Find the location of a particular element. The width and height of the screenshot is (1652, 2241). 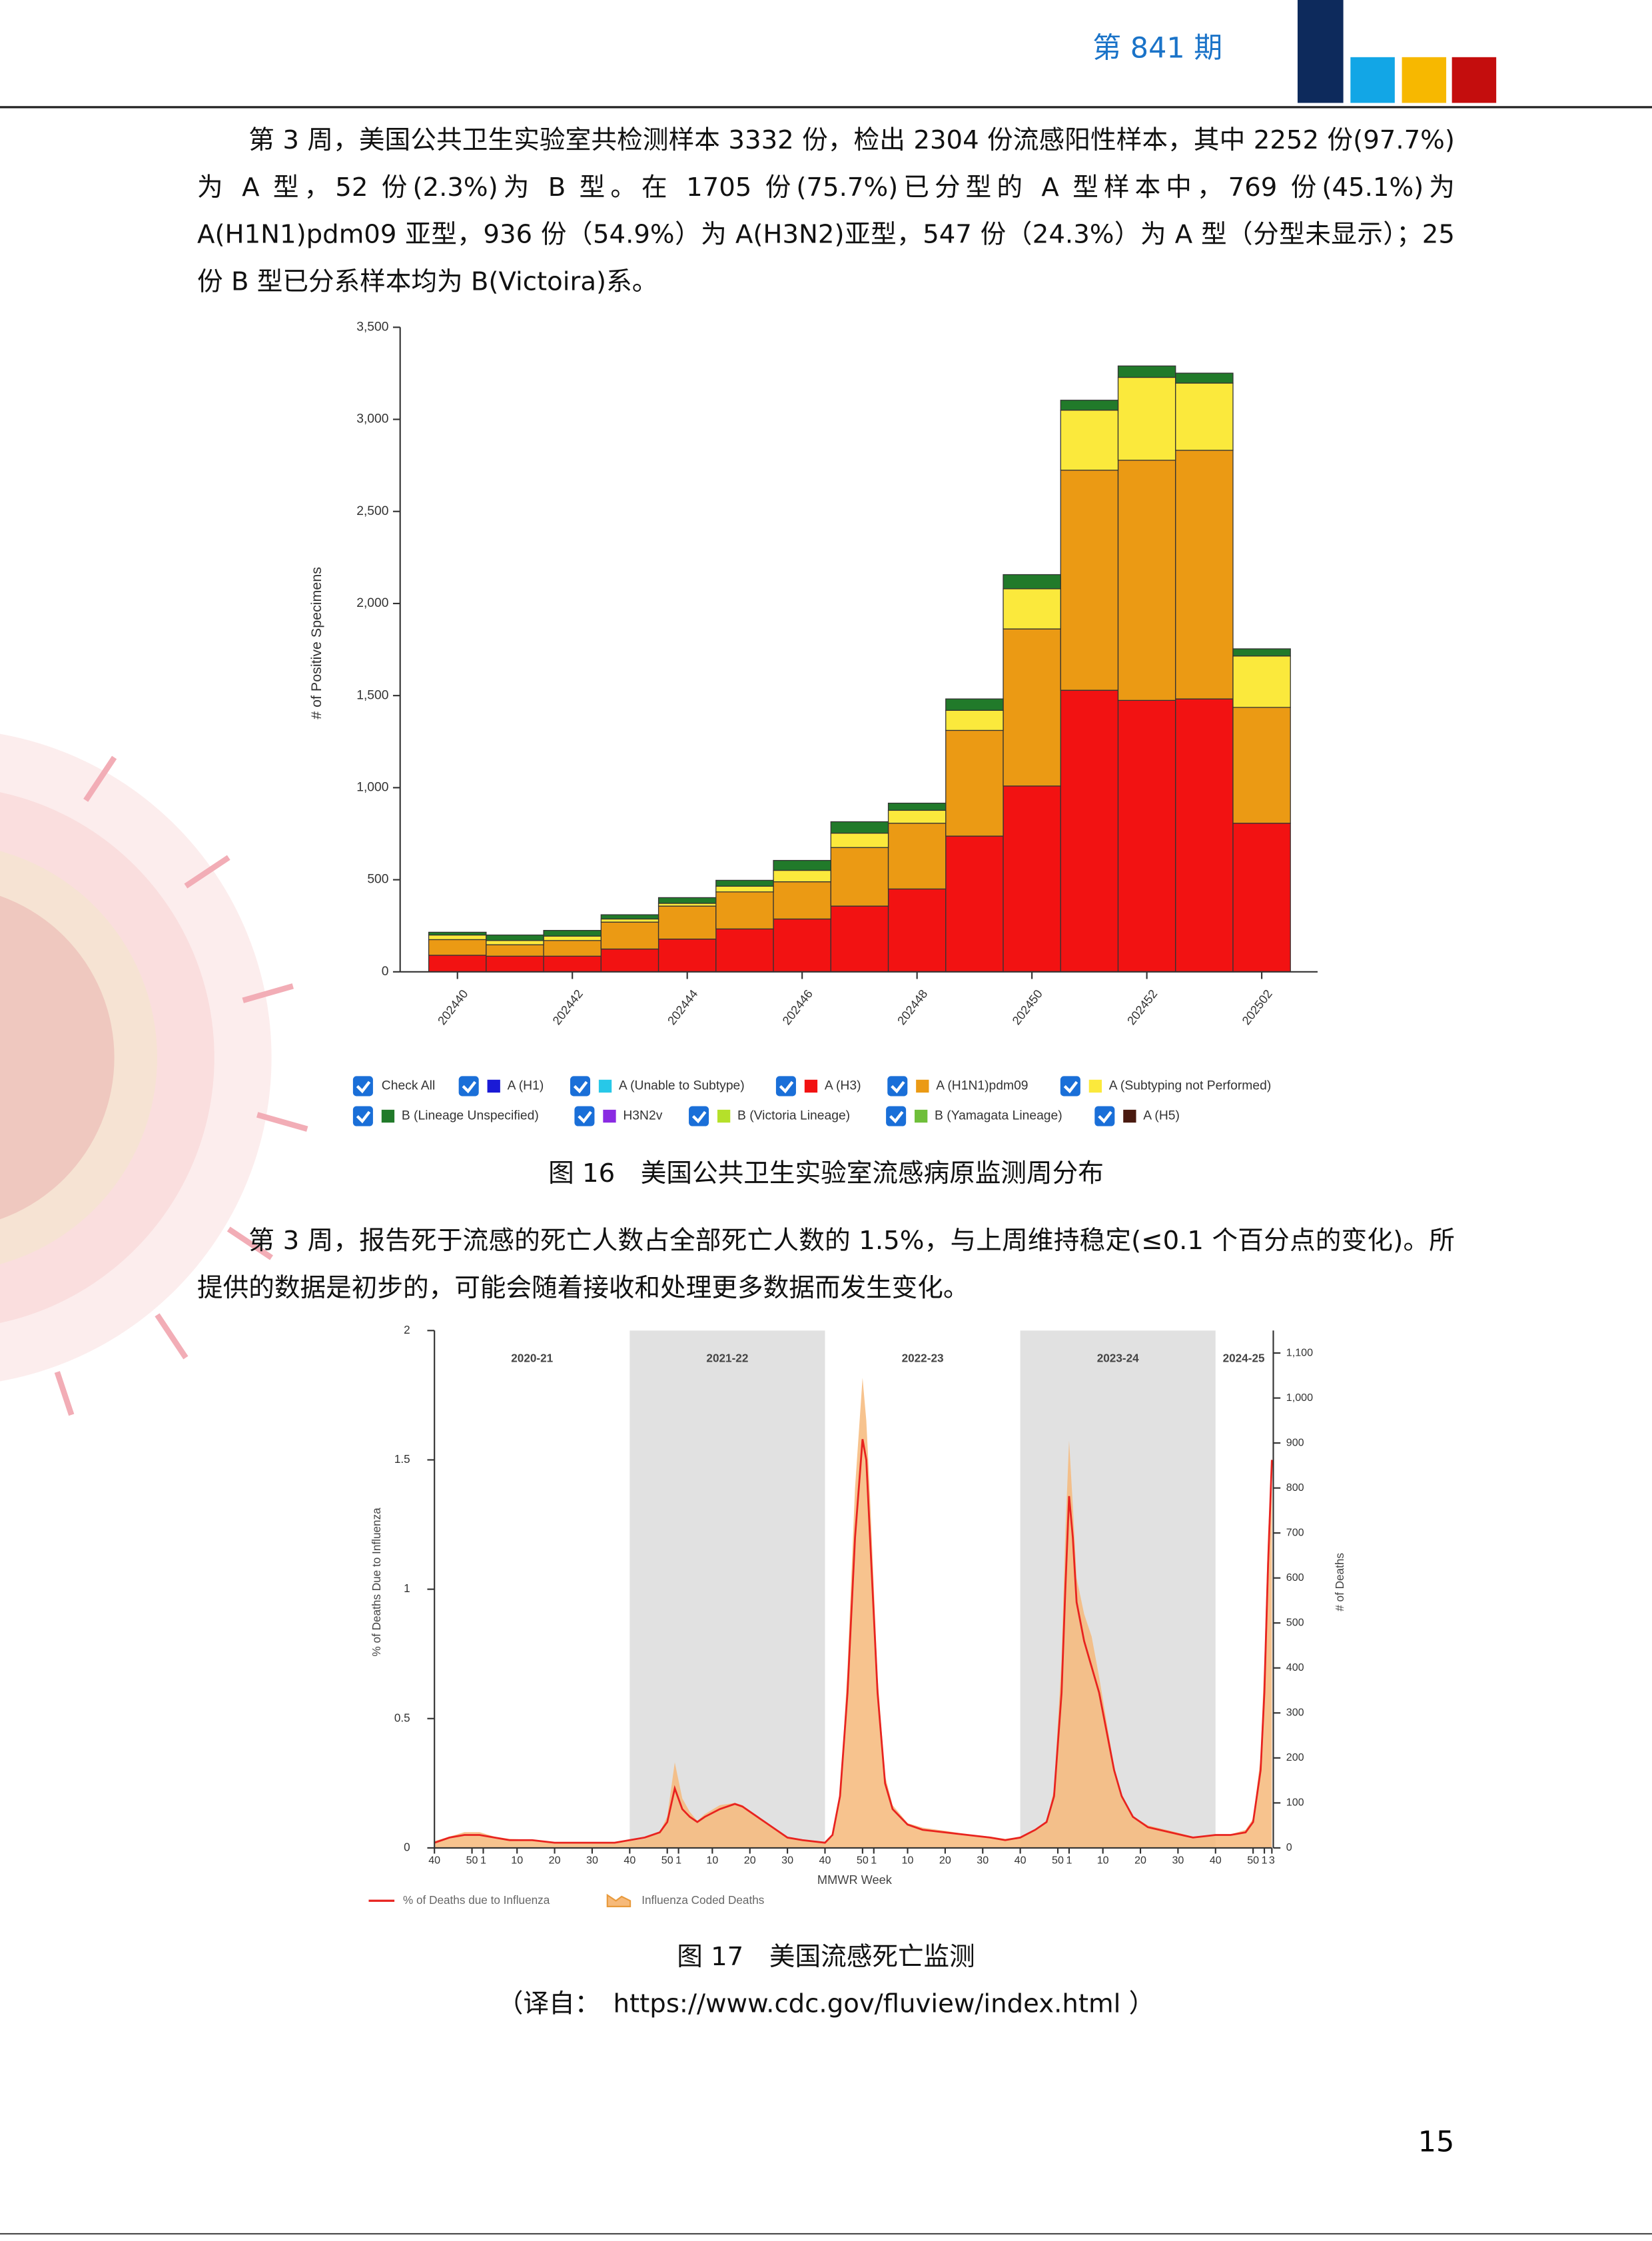

legend-label: Check All is located at coordinates (408, 1086).